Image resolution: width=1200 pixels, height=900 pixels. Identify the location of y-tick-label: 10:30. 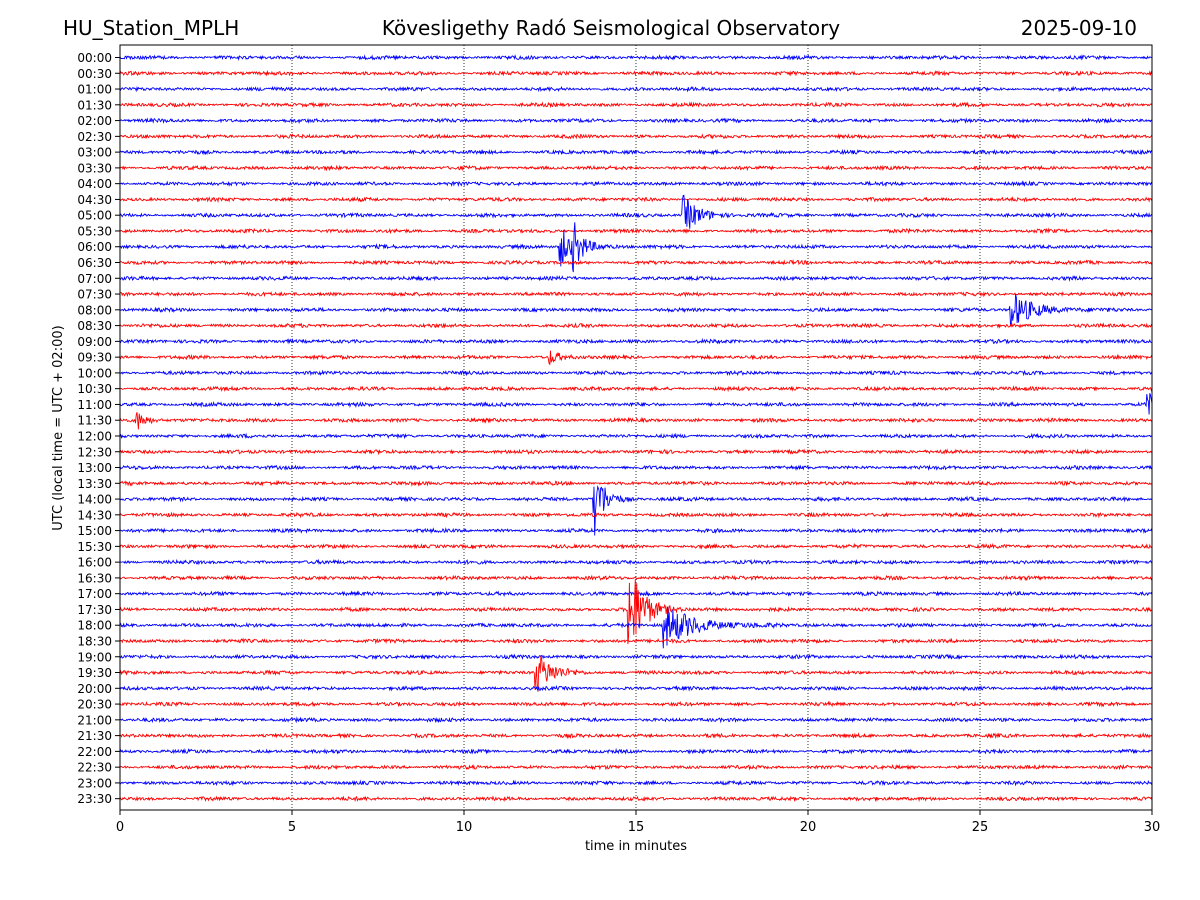
(94, 389).